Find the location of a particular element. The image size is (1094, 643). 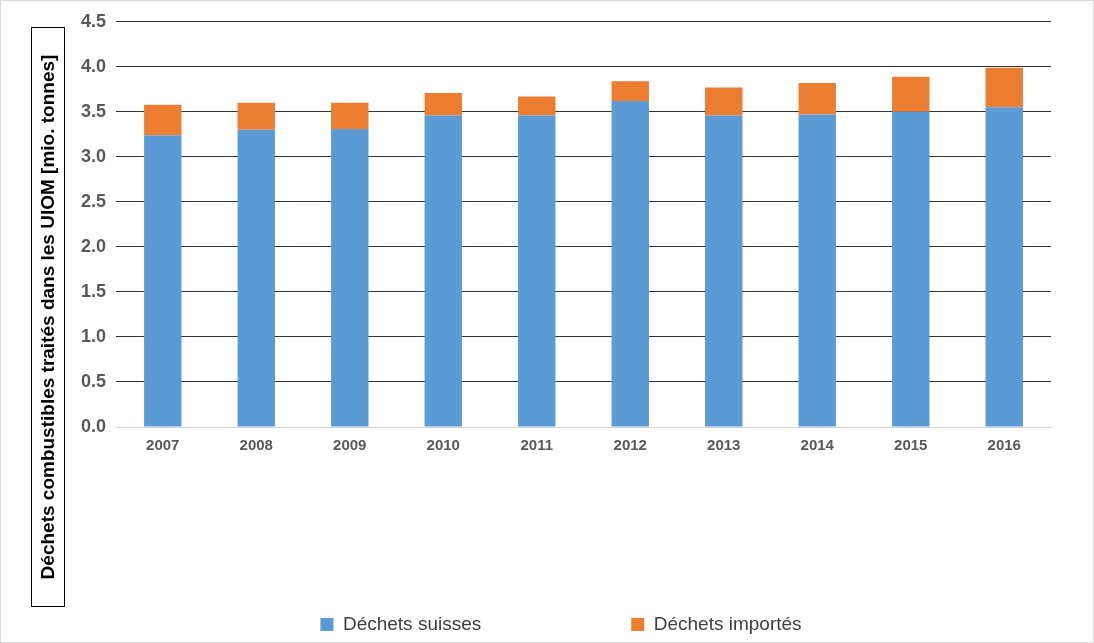

y-tick-label: 0.5 is located at coordinates (93, 380).